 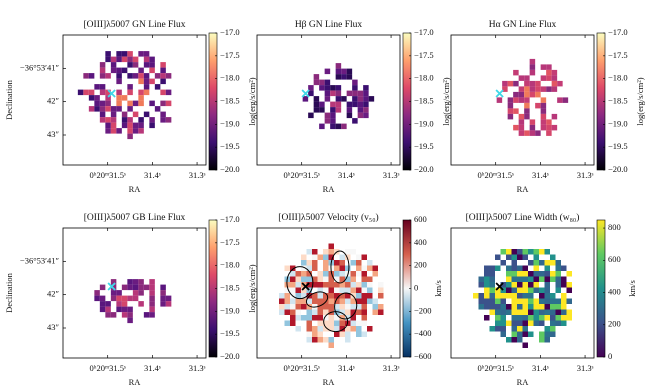 What do you see at coordinates (618, 55) in the screenshot?
I see `colorbar-tick-label: −17.5` at bounding box center [618, 55].